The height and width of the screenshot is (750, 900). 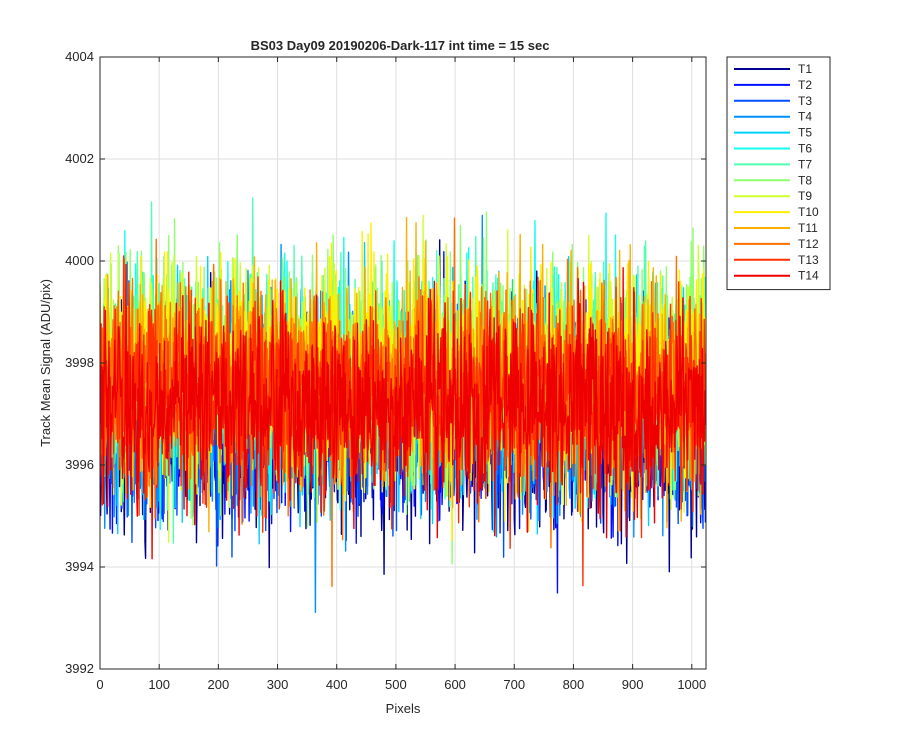 I want to click on x-tick-label: 500, so click(x=396, y=684).